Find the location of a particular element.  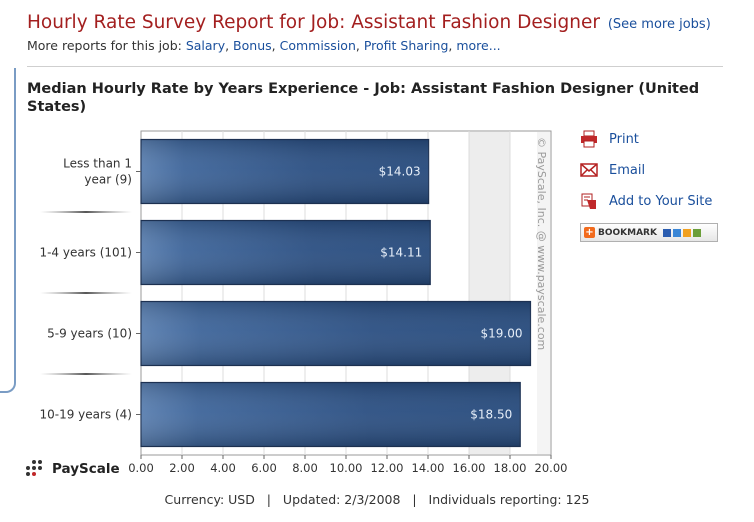

x-tick-label: 14.00 is located at coordinates (428, 468).